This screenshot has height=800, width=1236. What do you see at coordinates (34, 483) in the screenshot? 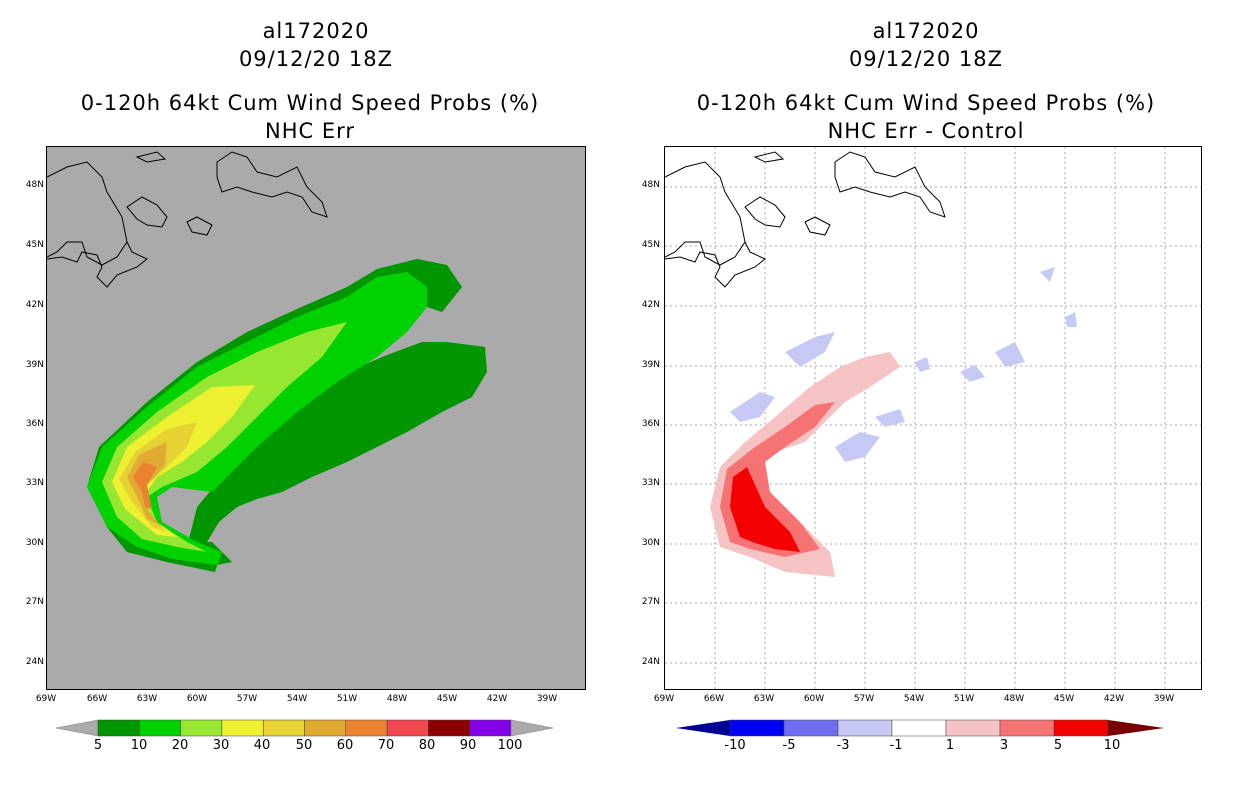
I see `left-lat-label: 33N` at bounding box center [34, 483].